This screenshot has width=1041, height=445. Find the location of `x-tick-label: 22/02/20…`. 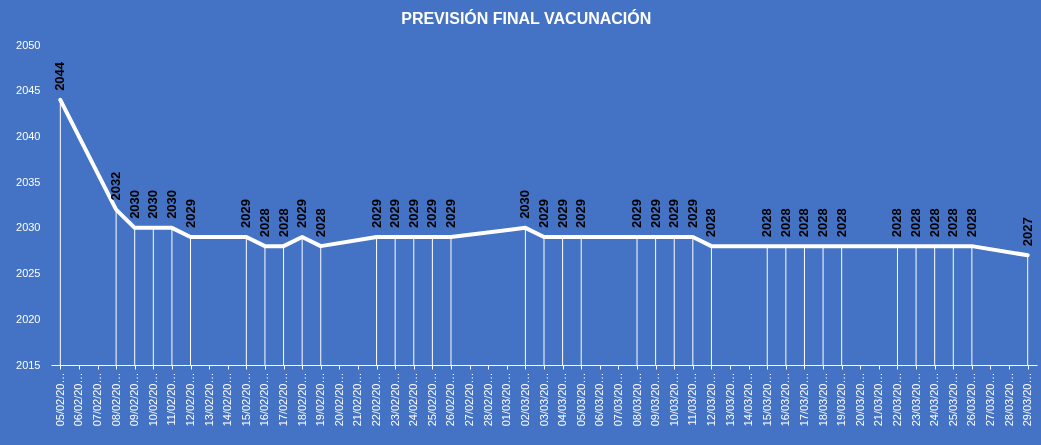

x-tick-label: 22/02/20… is located at coordinates (376, 399).